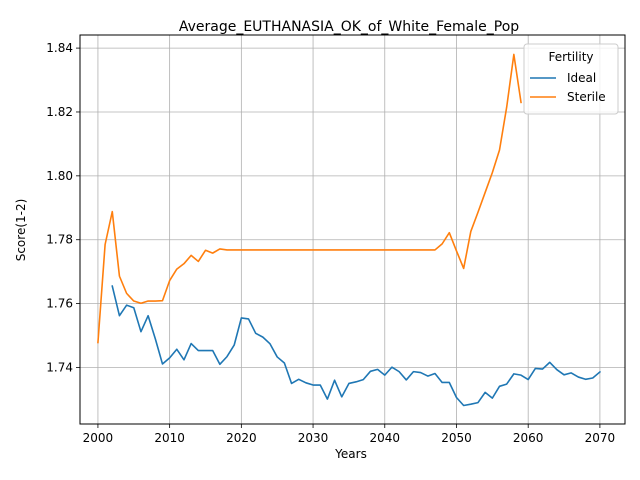 This screenshot has height=480, width=640. What do you see at coordinates (600, 438) in the screenshot?
I see `x-tick-label: 2070` at bounding box center [600, 438].